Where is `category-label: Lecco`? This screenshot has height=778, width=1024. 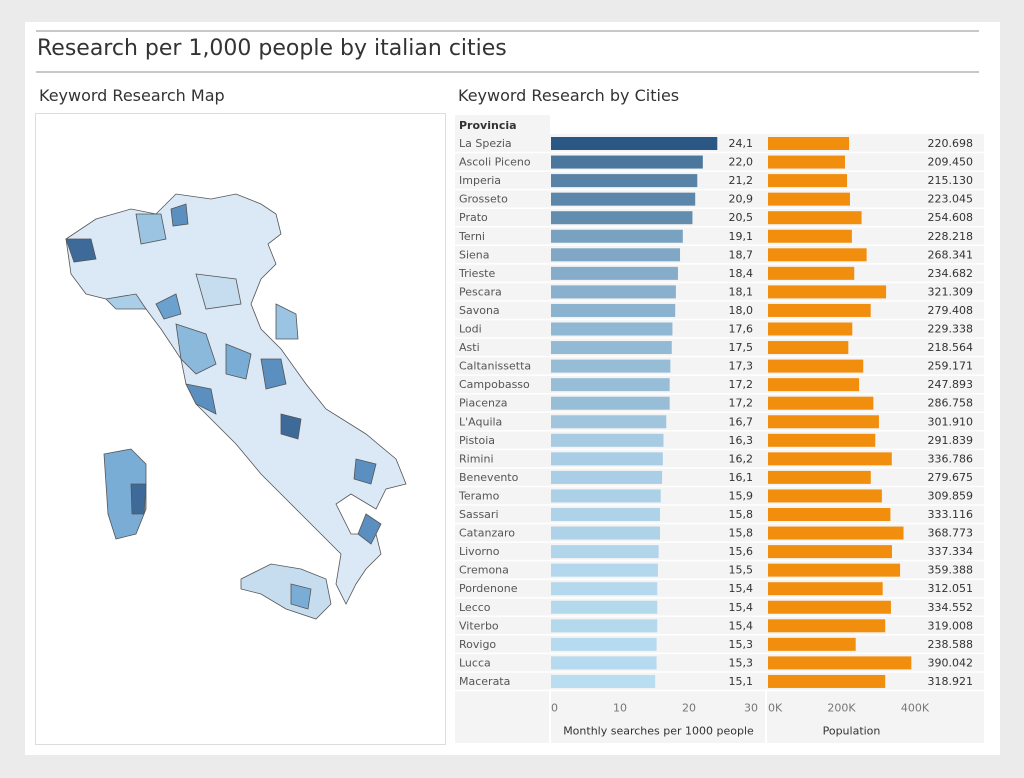
category-label: Lecco is located at coordinates (475, 607).